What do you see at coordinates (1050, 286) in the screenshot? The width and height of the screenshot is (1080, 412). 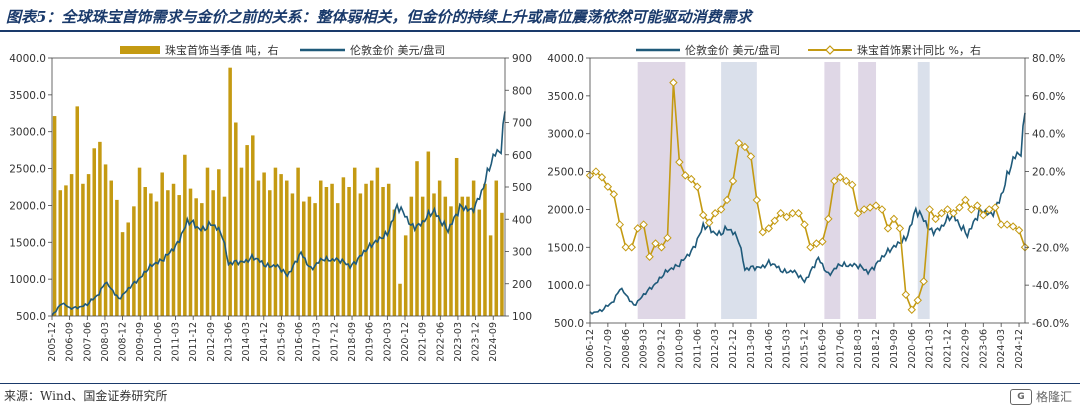 I see `y-right-tick-label: -40.0%` at bounding box center [1050, 286].